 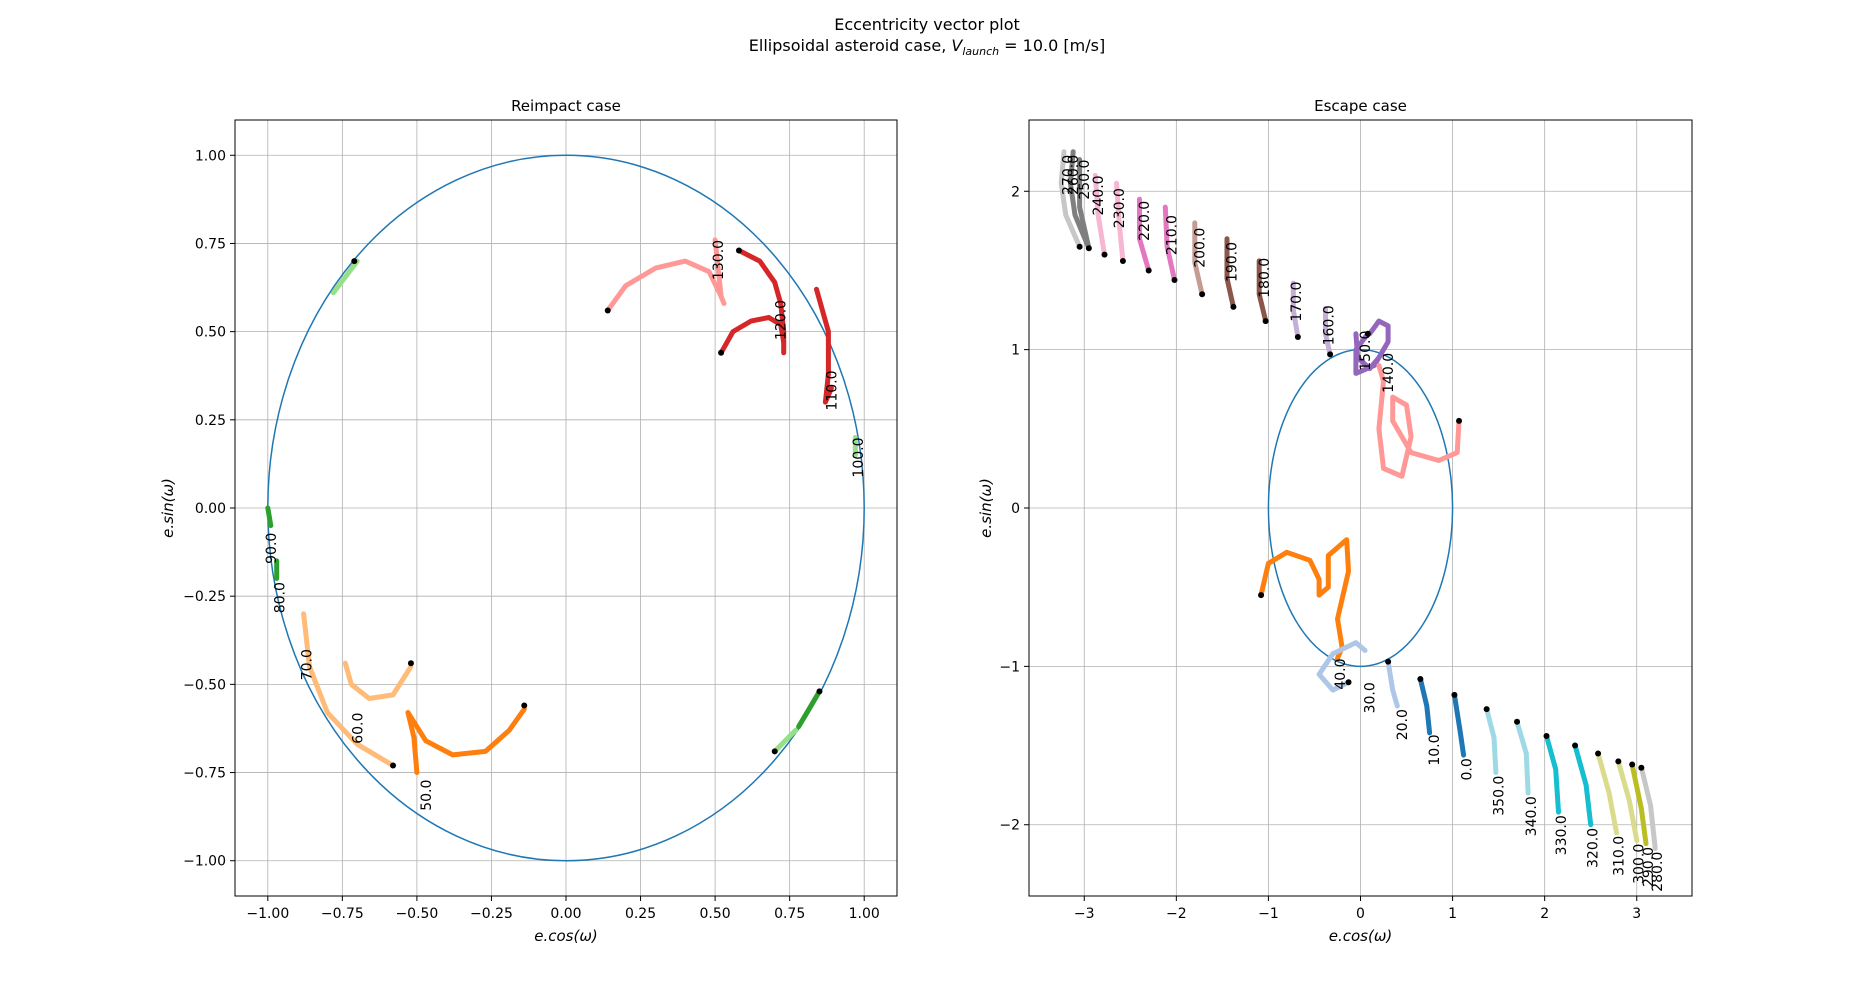 I want to click on angle-annotation: 340.0, so click(x=1532, y=816).